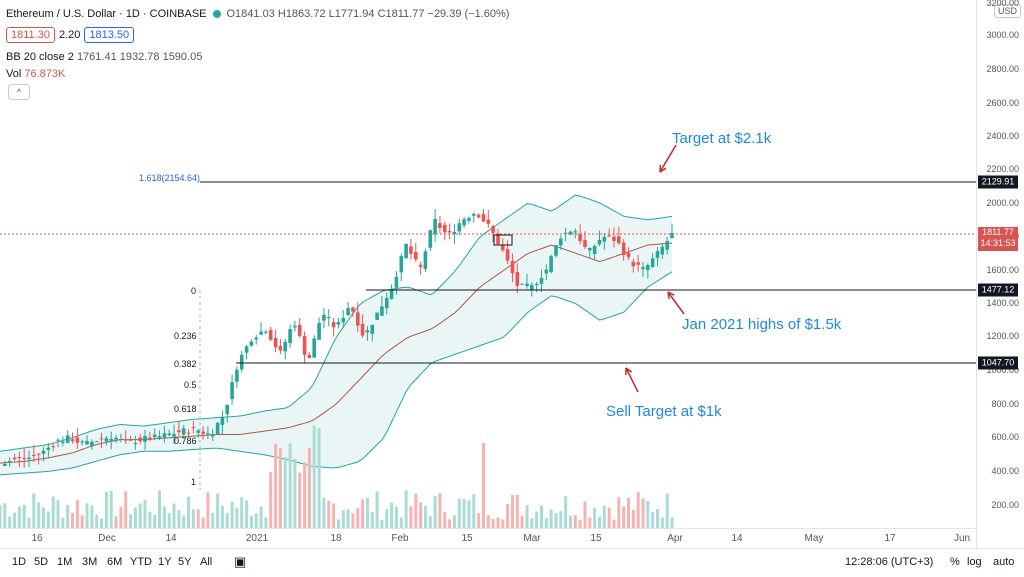 Image resolution: width=1024 pixels, height=577 pixels. I want to click on clock: 12:28:06 (UTC+3), so click(889, 562).